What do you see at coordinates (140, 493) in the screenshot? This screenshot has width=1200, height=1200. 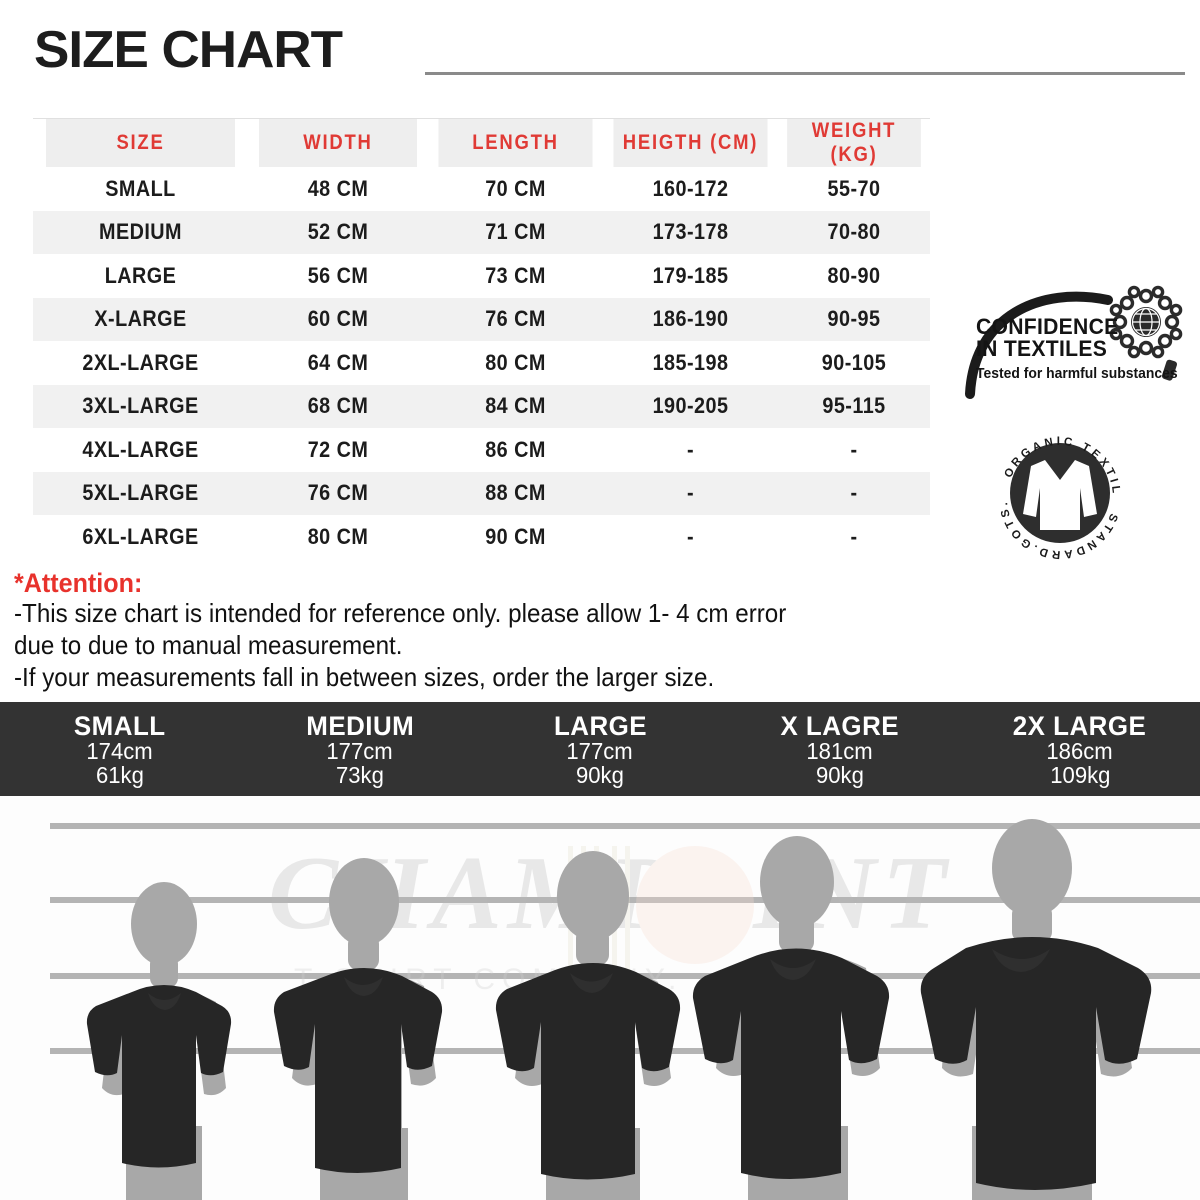 I see `cell-size: 5XL-LARGE` at bounding box center [140, 493].